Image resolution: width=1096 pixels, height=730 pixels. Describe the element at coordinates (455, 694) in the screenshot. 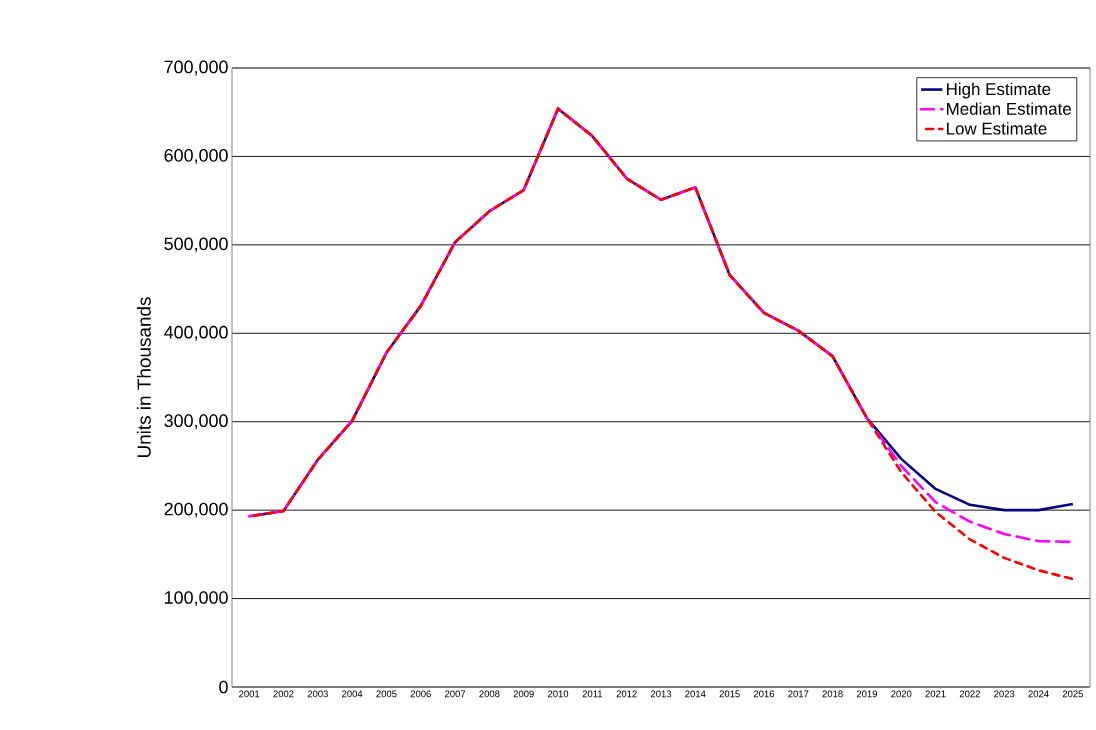

I see `x-tick-label: 2007` at that location.